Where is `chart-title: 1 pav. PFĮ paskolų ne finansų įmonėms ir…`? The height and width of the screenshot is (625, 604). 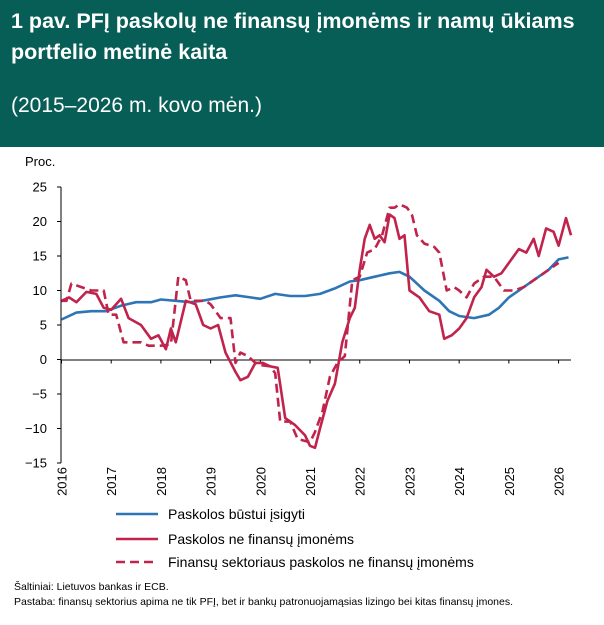
chart-title: 1 pav. PFĮ paskolų ne finansų įmonėms ir… is located at coordinates (293, 36).